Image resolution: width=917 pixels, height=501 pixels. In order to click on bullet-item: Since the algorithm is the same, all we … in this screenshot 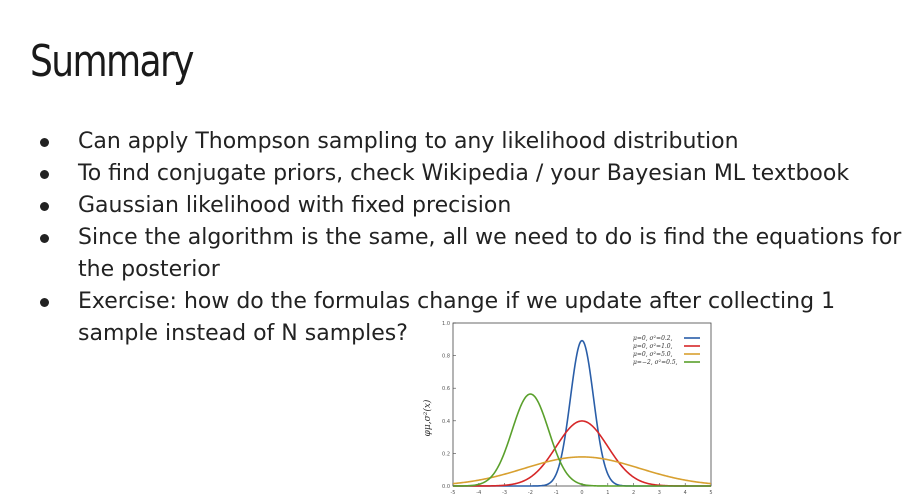, I will do `click(473, 254)`.